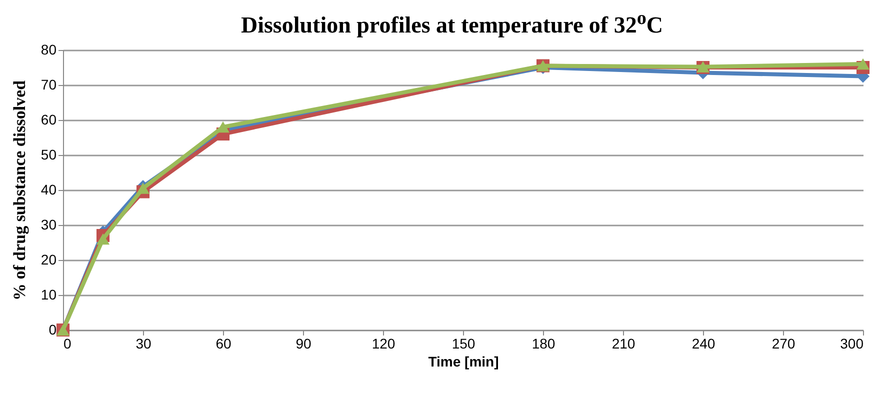 This screenshot has height=412, width=884. Describe the element at coordinates (624, 344) in the screenshot. I see `x-tick-label: 210` at that location.